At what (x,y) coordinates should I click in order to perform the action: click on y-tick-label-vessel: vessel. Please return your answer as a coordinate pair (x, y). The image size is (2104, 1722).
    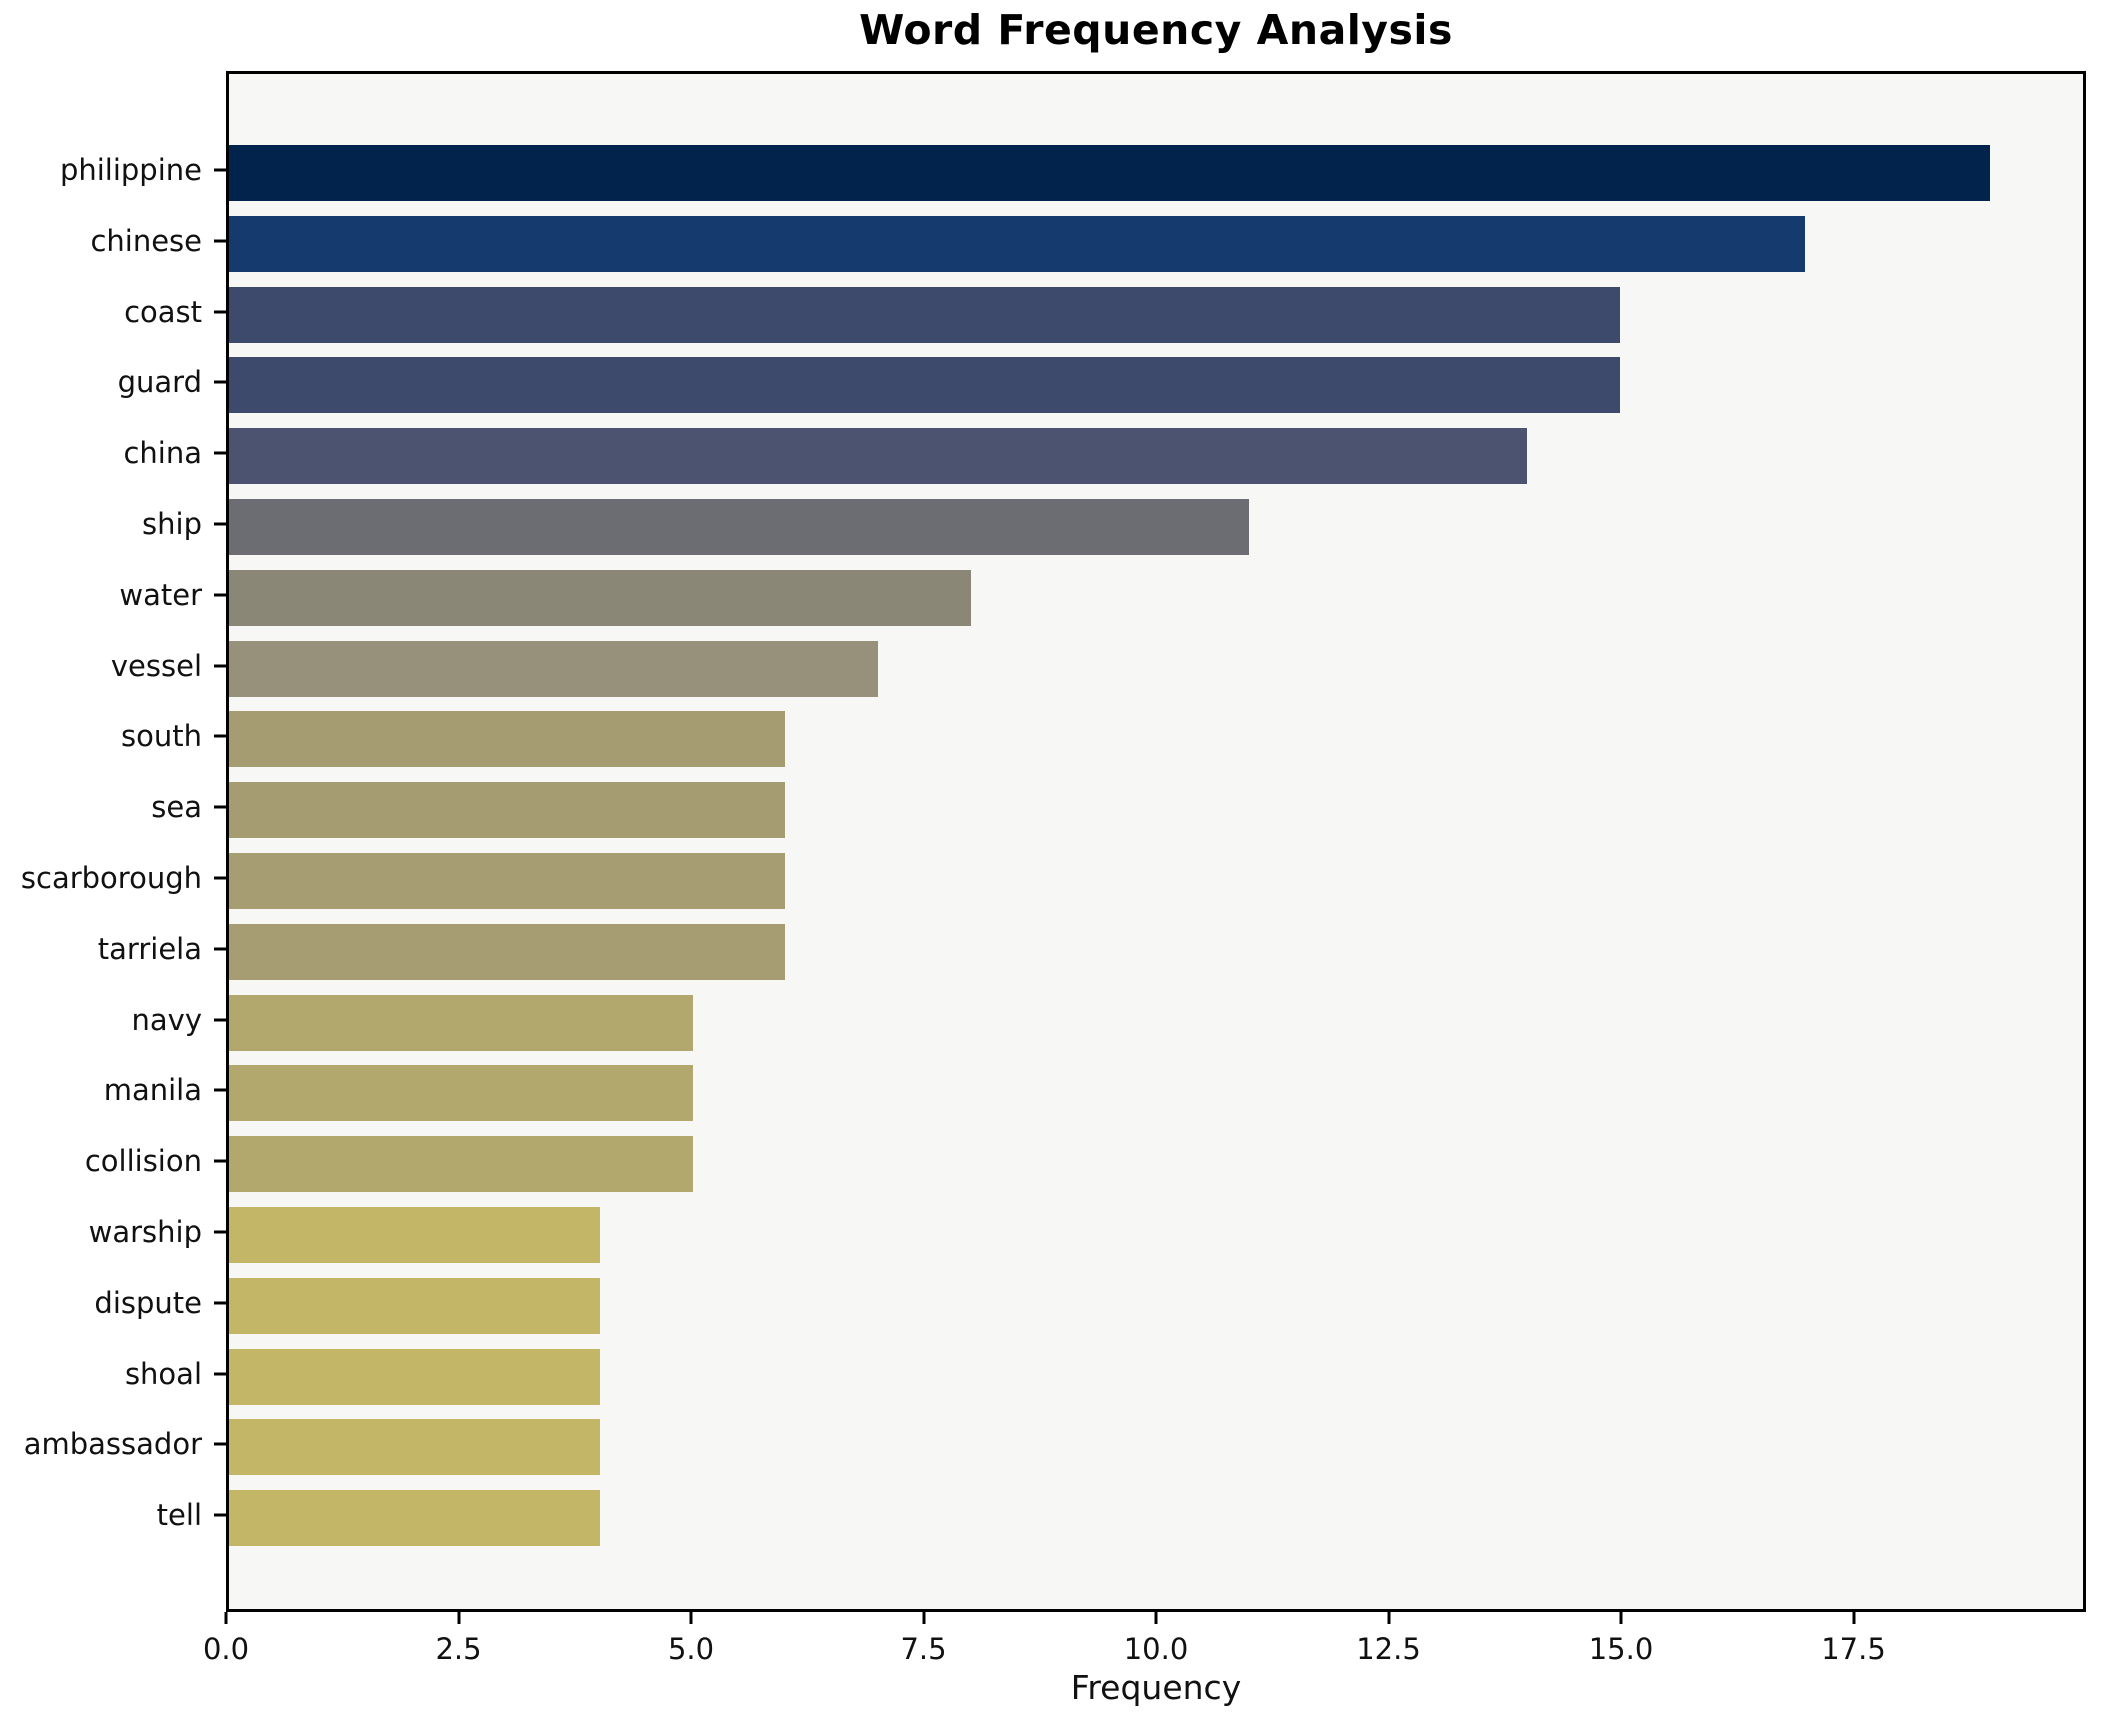
    Looking at the image, I should click on (156, 665).